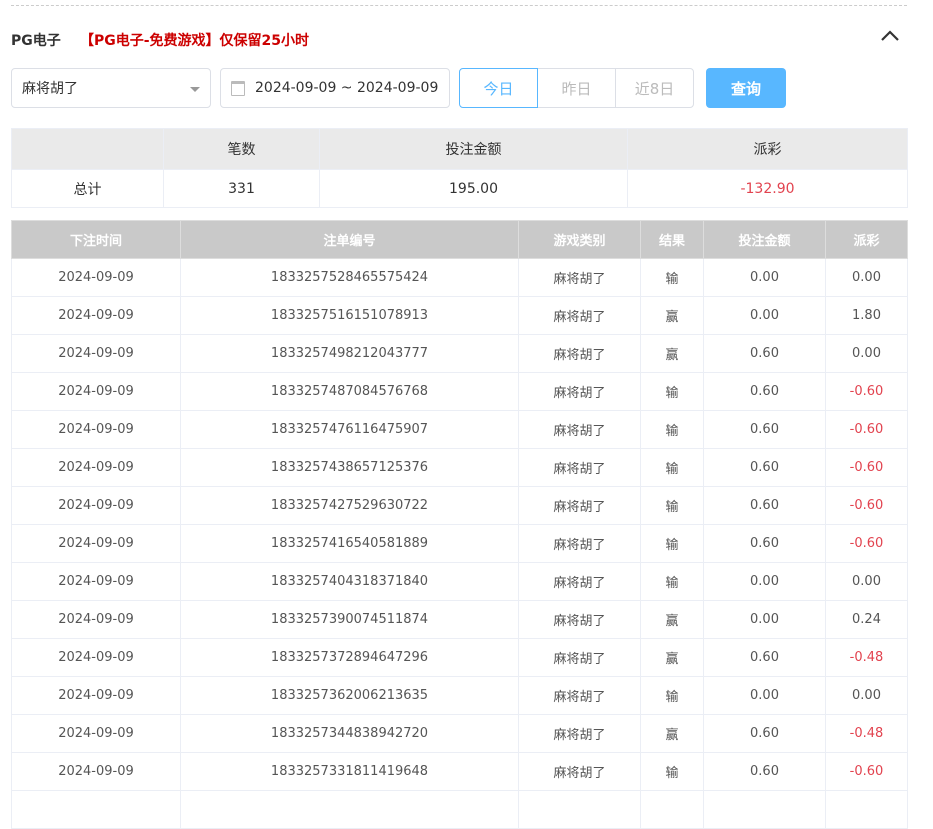  Describe the element at coordinates (459, 809) in the screenshot. I see `table-row` at that location.